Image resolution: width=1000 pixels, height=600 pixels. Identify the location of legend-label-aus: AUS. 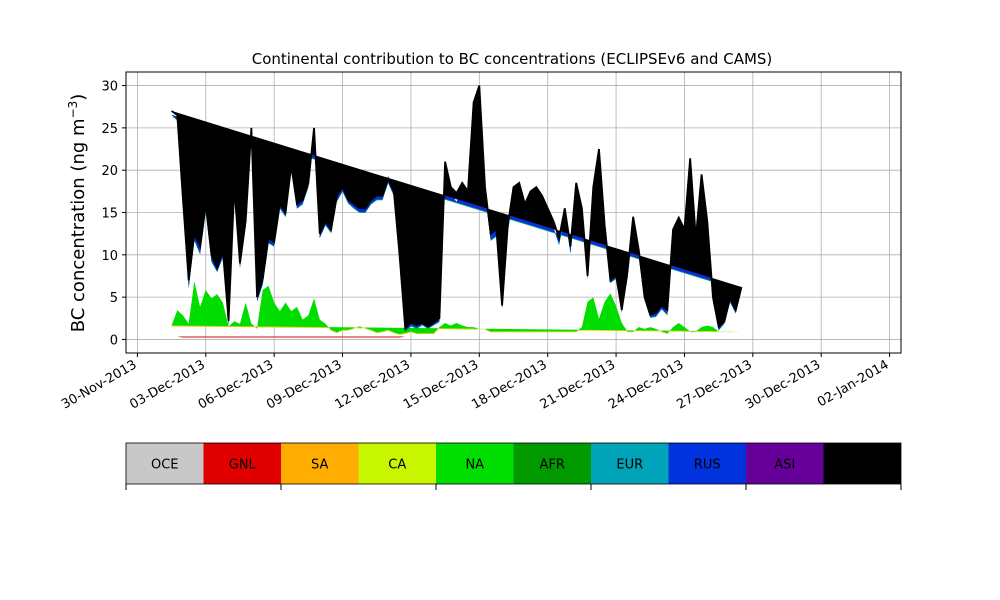
(862, 465).